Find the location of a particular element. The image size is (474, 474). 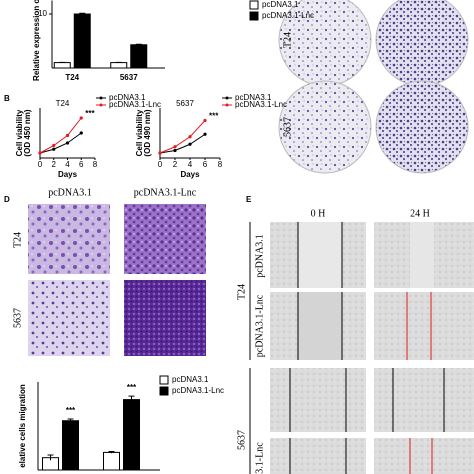

row-label: 3.1-Lnc is located at coordinates (259, 458).